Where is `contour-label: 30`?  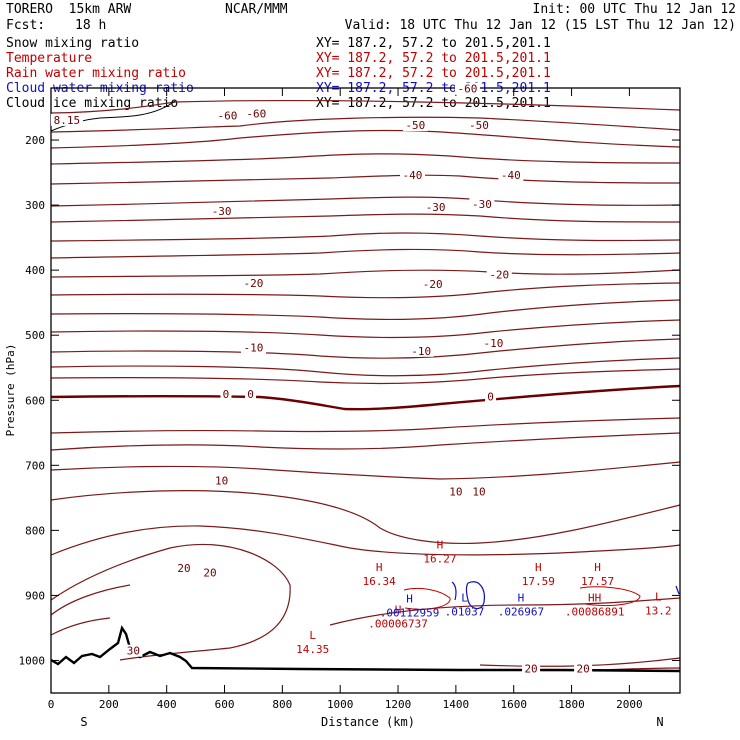
contour-label: 30 is located at coordinates (133, 651).